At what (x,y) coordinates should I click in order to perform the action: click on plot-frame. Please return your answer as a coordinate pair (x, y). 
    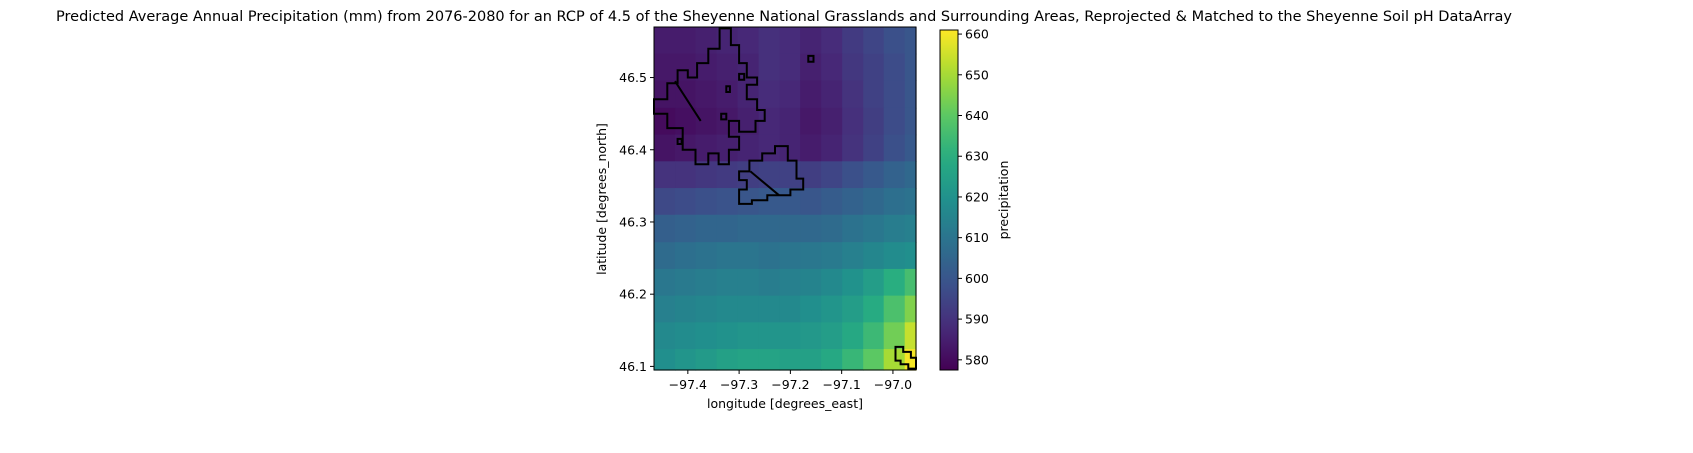
    Looking at the image, I should click on (785, 198).